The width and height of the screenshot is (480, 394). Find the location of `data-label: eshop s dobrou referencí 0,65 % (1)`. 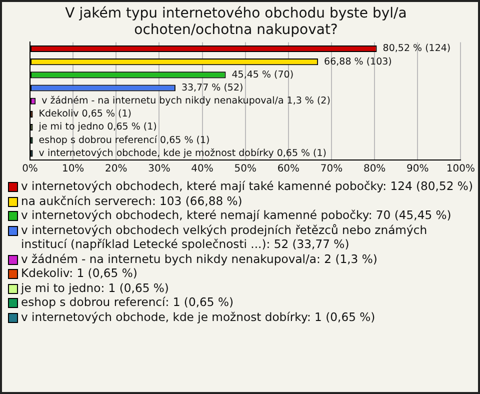

data-label: eshop s dobrou referencí 0,65 % (1) is located at coordinates (124, 140).